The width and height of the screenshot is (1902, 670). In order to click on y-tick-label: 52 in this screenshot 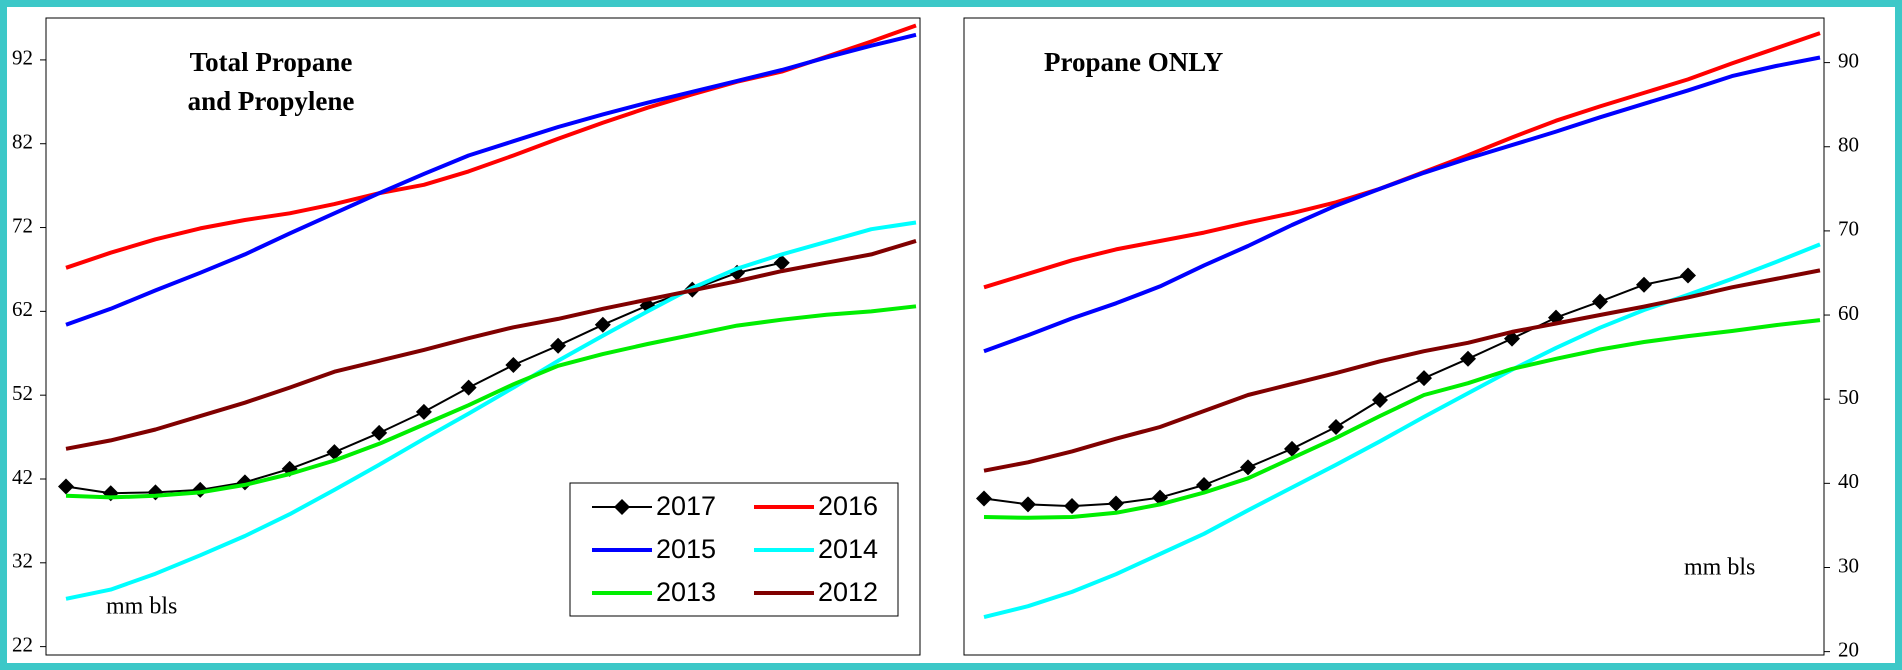, I will do `click(22, 393)`.